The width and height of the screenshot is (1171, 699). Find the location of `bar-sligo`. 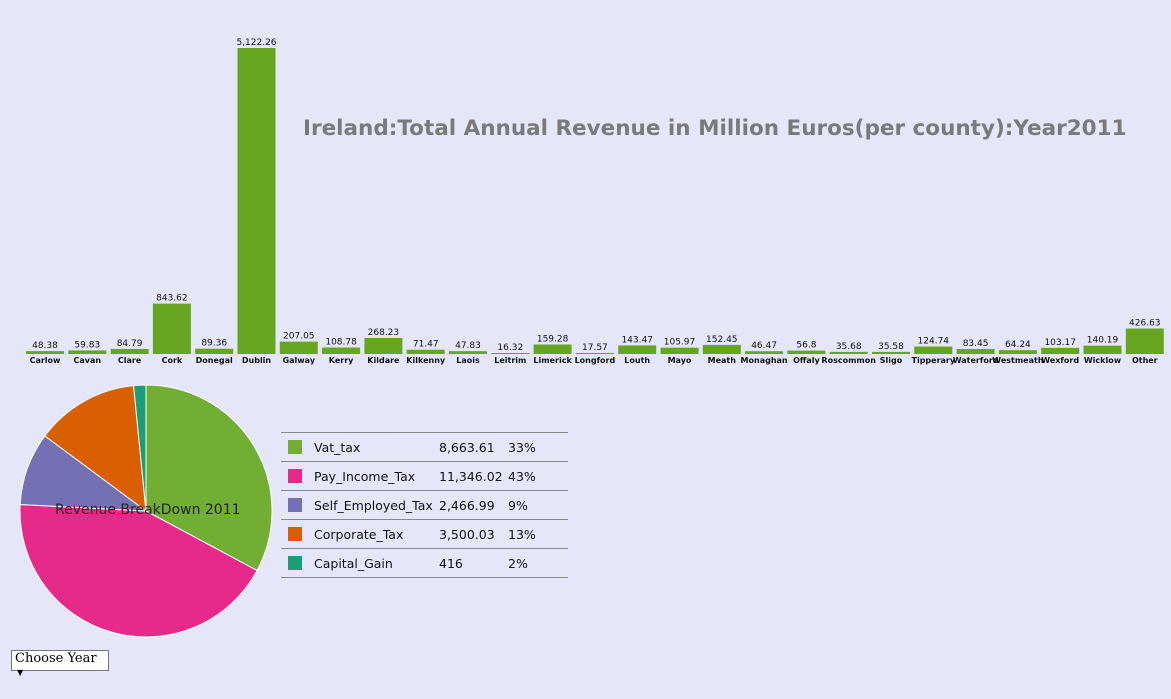

bar-sligo is located at coordinates (891, 352).